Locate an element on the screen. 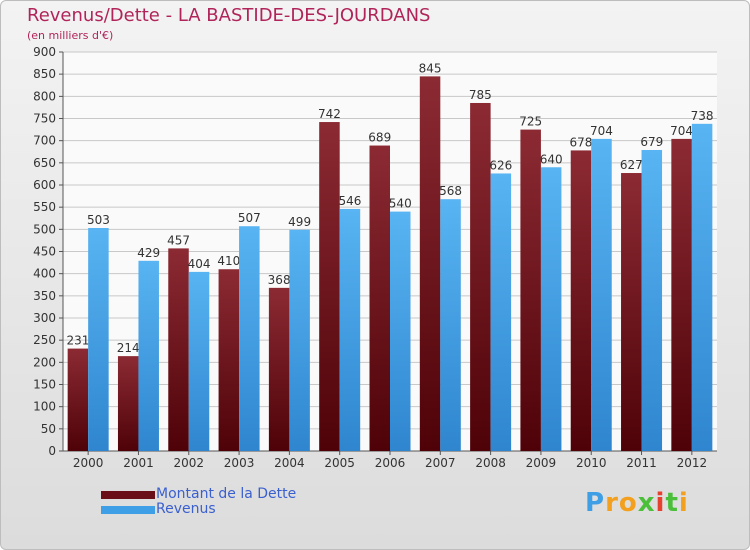  y-tick-label: 300 is located at coordinates (44, 318).